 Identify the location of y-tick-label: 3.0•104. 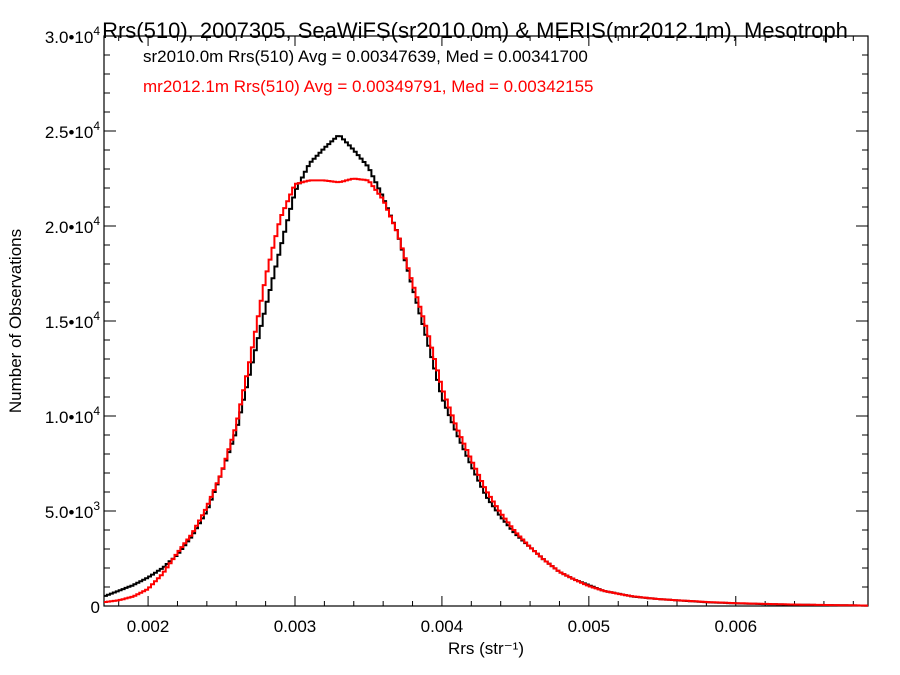
(73, 35).